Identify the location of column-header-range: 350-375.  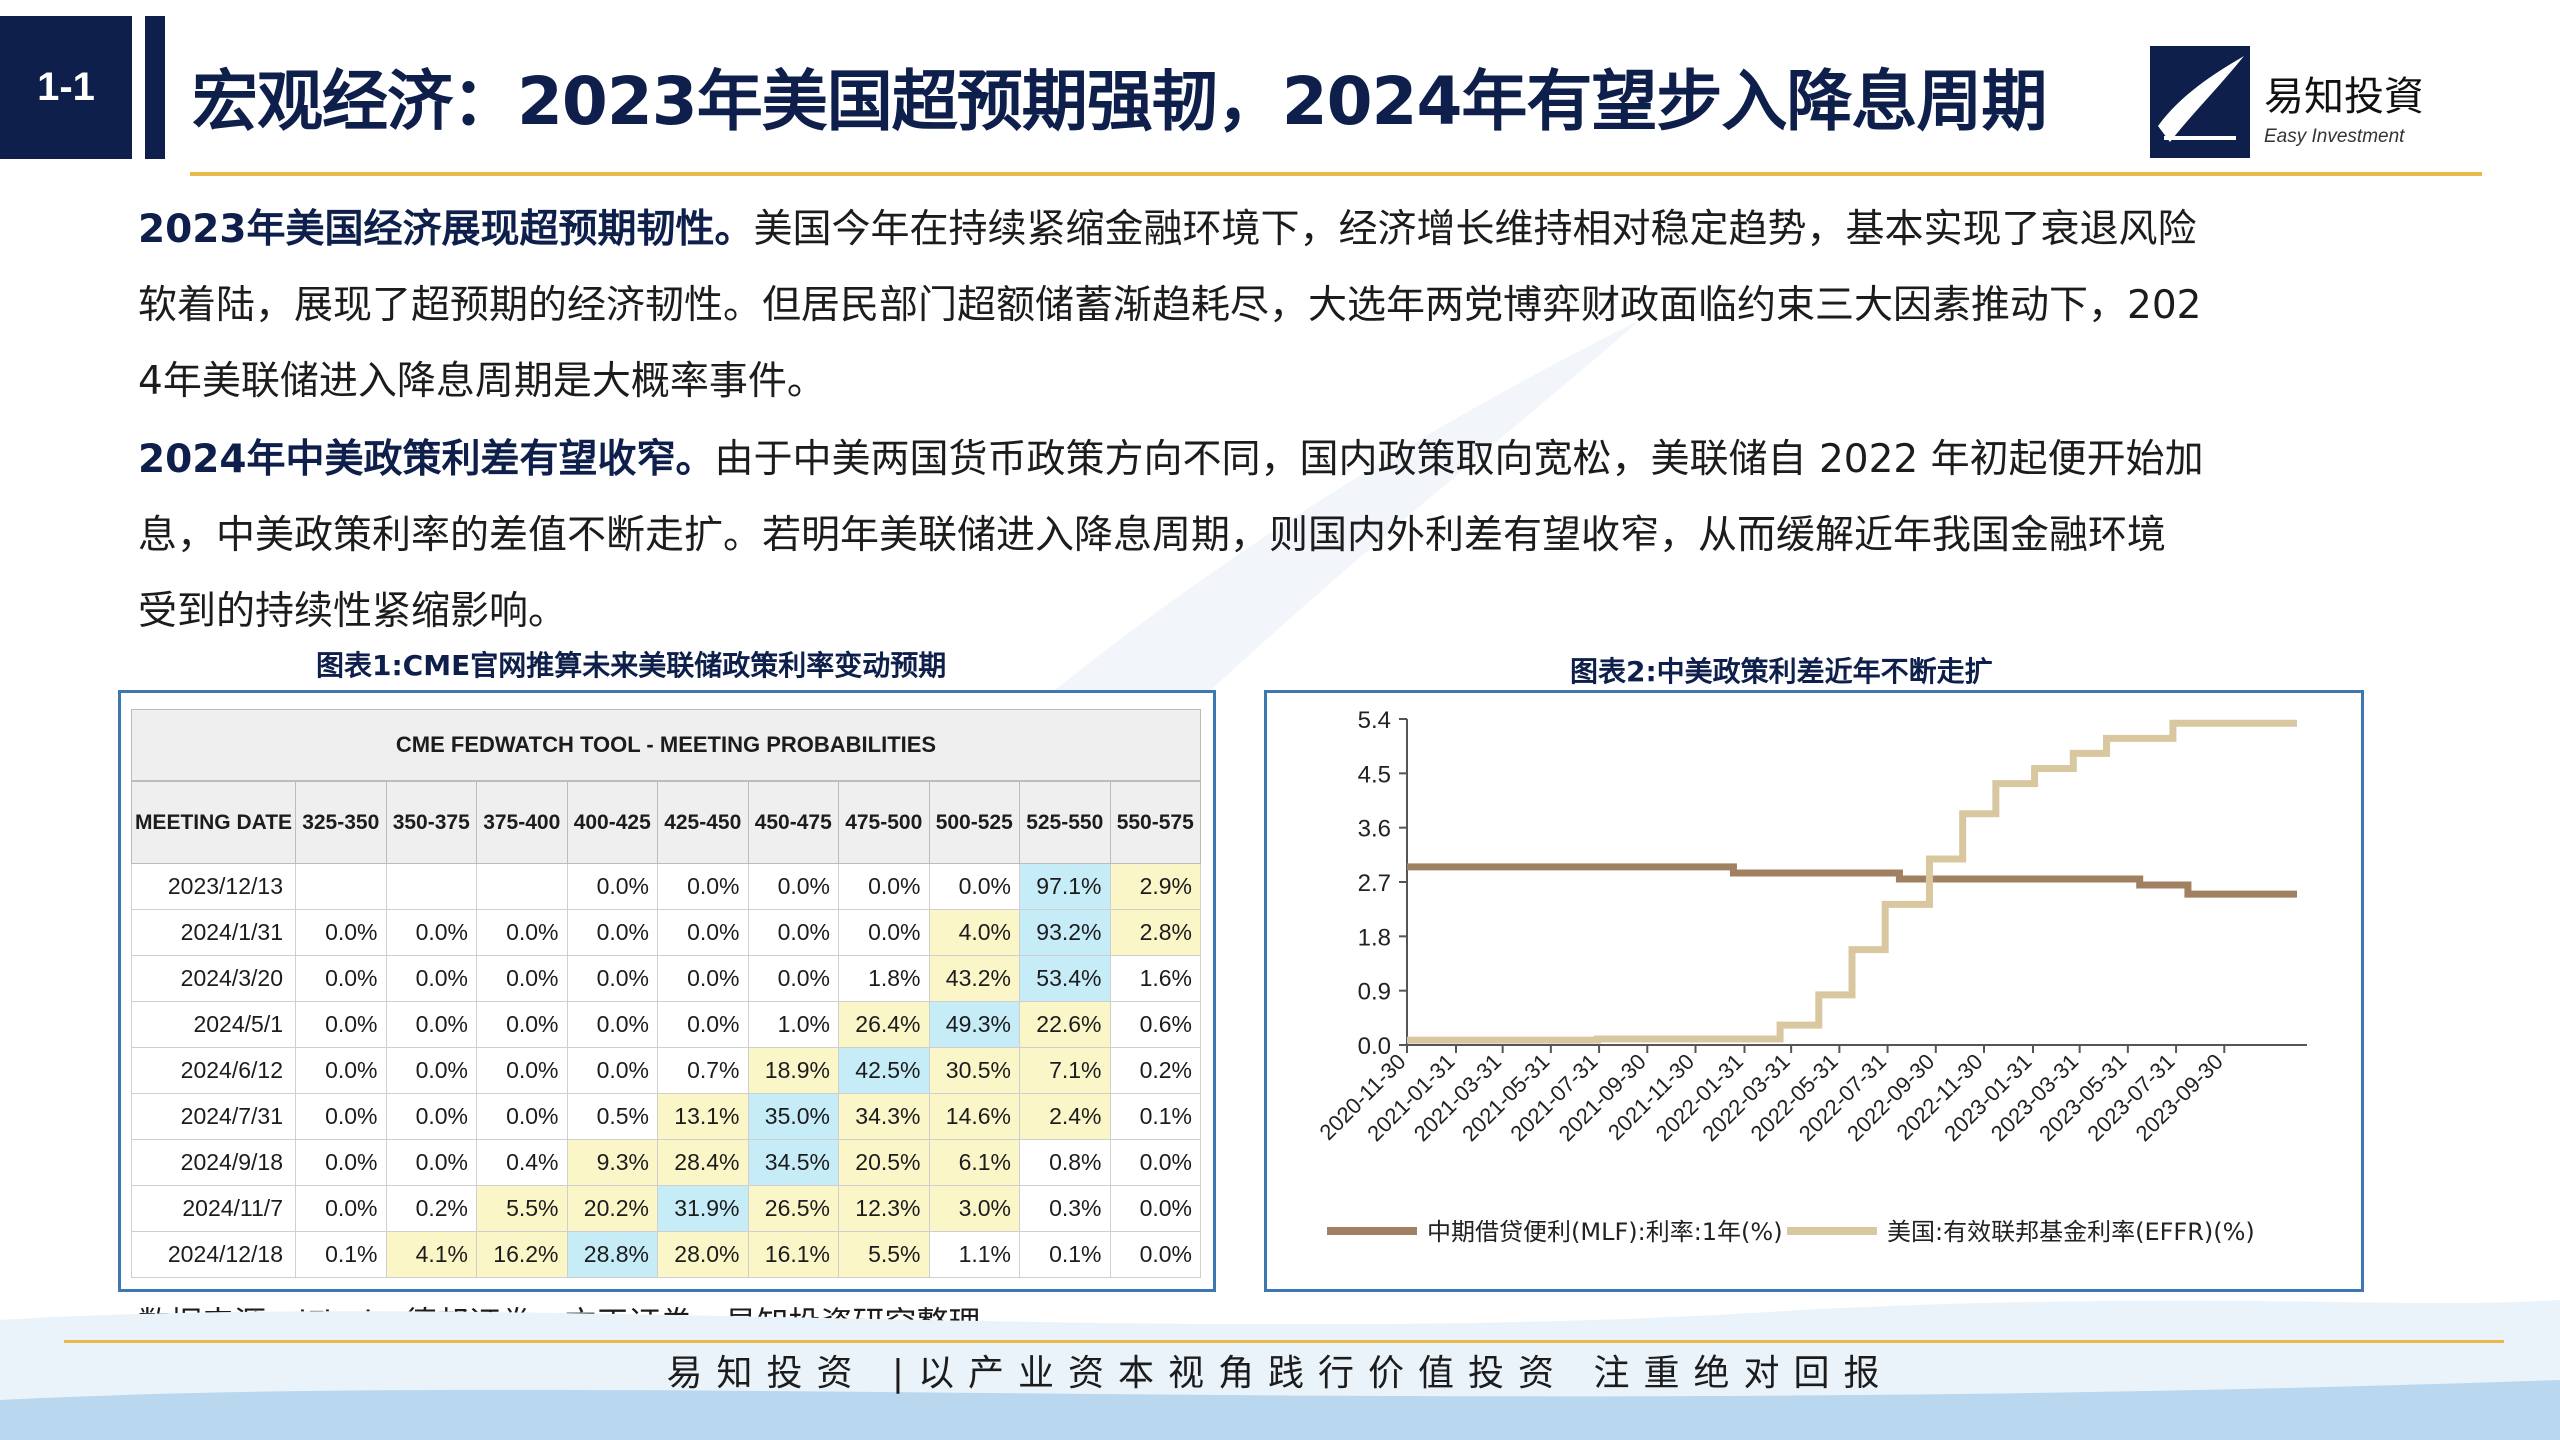
(431, 822).